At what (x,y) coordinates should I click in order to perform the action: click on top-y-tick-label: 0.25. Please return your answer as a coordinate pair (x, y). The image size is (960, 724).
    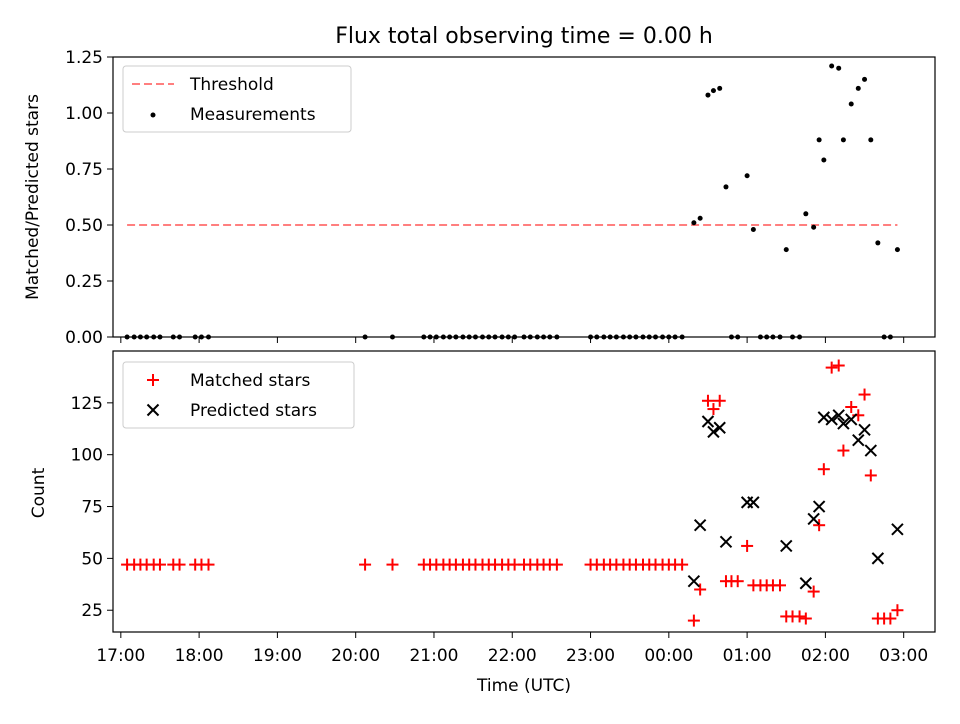
    Looking at the image, I should click on (84, 282).